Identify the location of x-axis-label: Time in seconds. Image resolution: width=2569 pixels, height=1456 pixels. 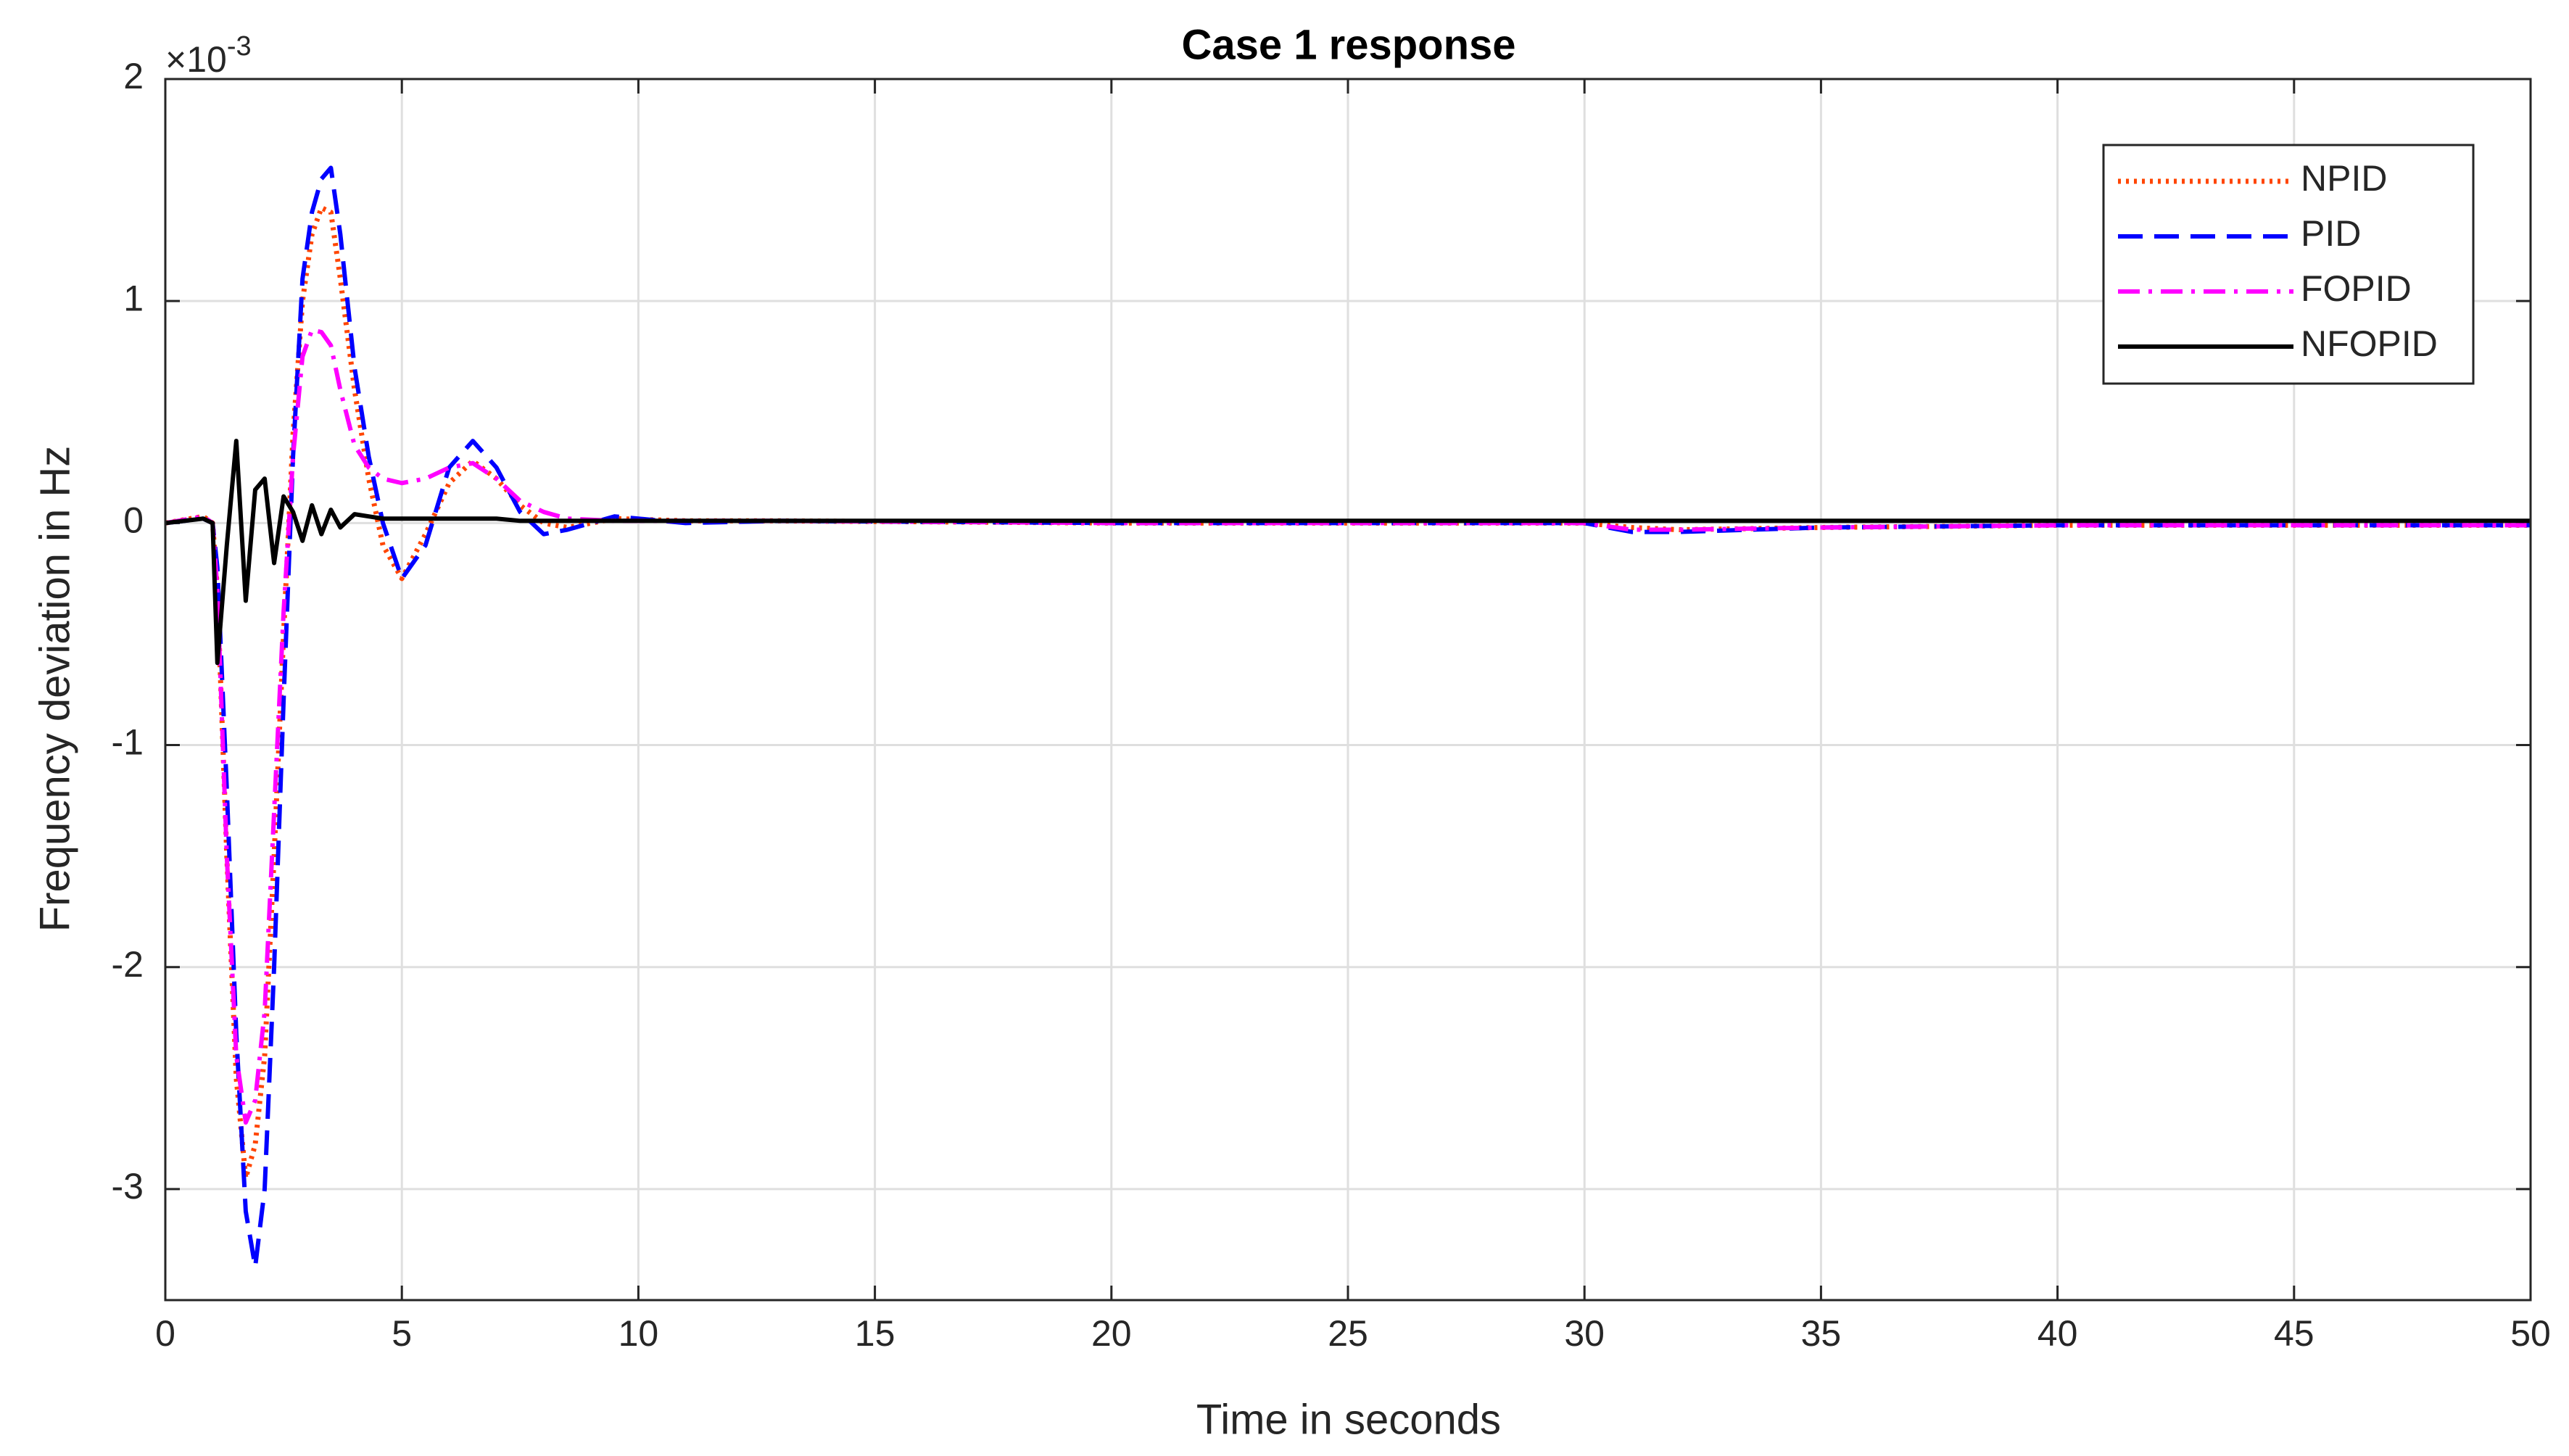
(1348, 1419).